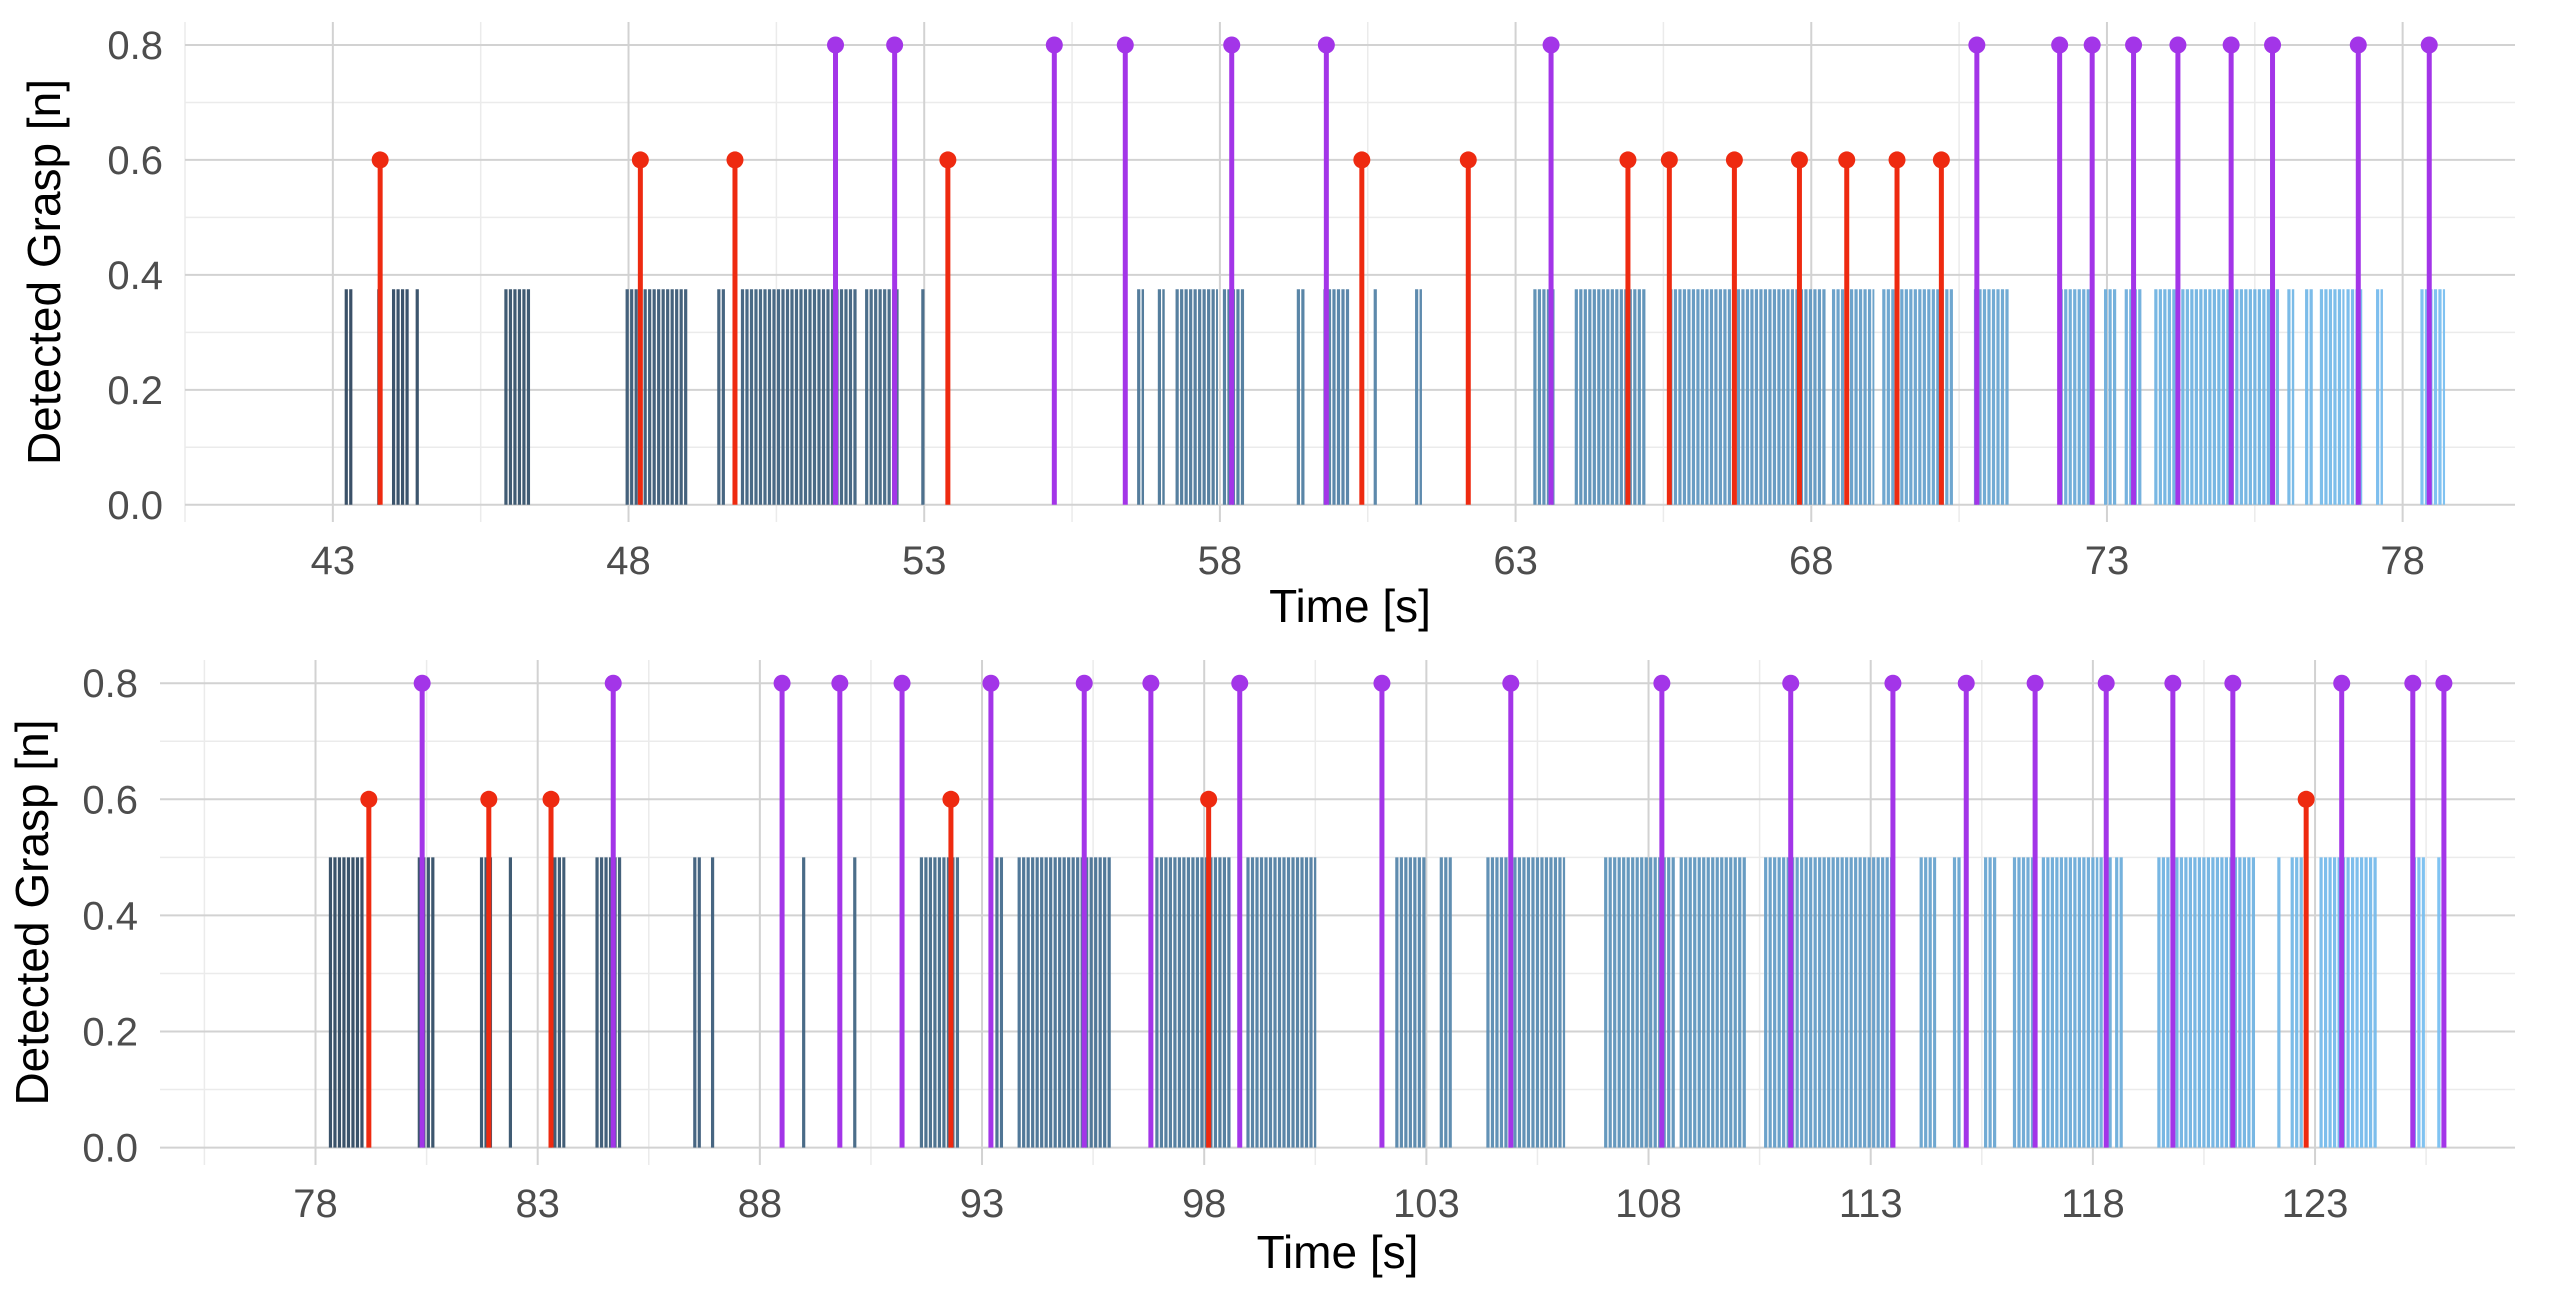 Image resolution: width=2560 pixels, height=1299 pixels. What do you see at coordinates (135, 276) in the screenshot?
I see `y-tick-label: 0.4` at bounding box center [135, 276].